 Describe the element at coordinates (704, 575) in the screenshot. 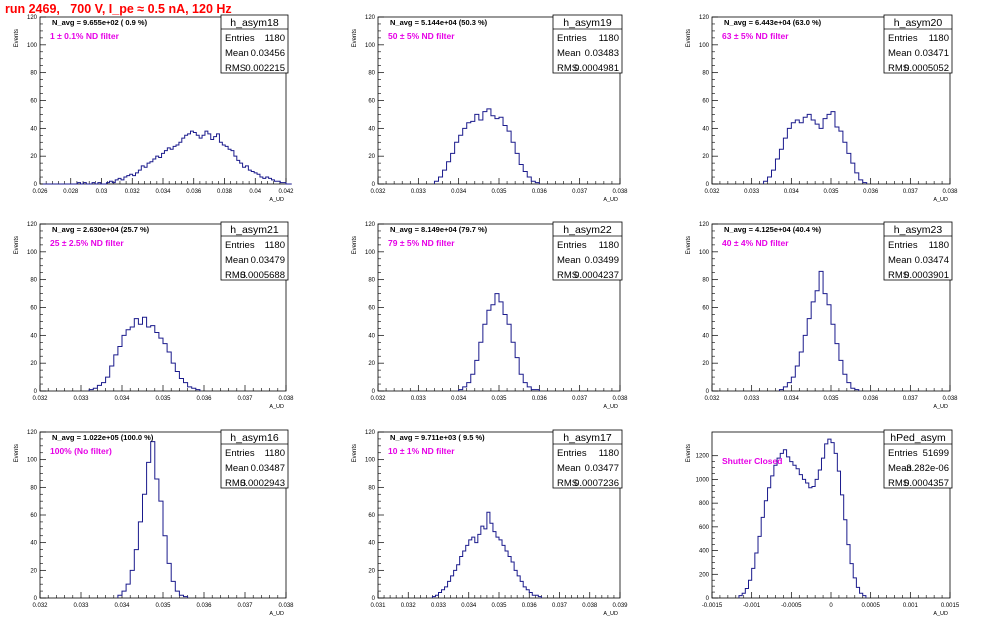

I see `y-tick-label: 200` at that location.